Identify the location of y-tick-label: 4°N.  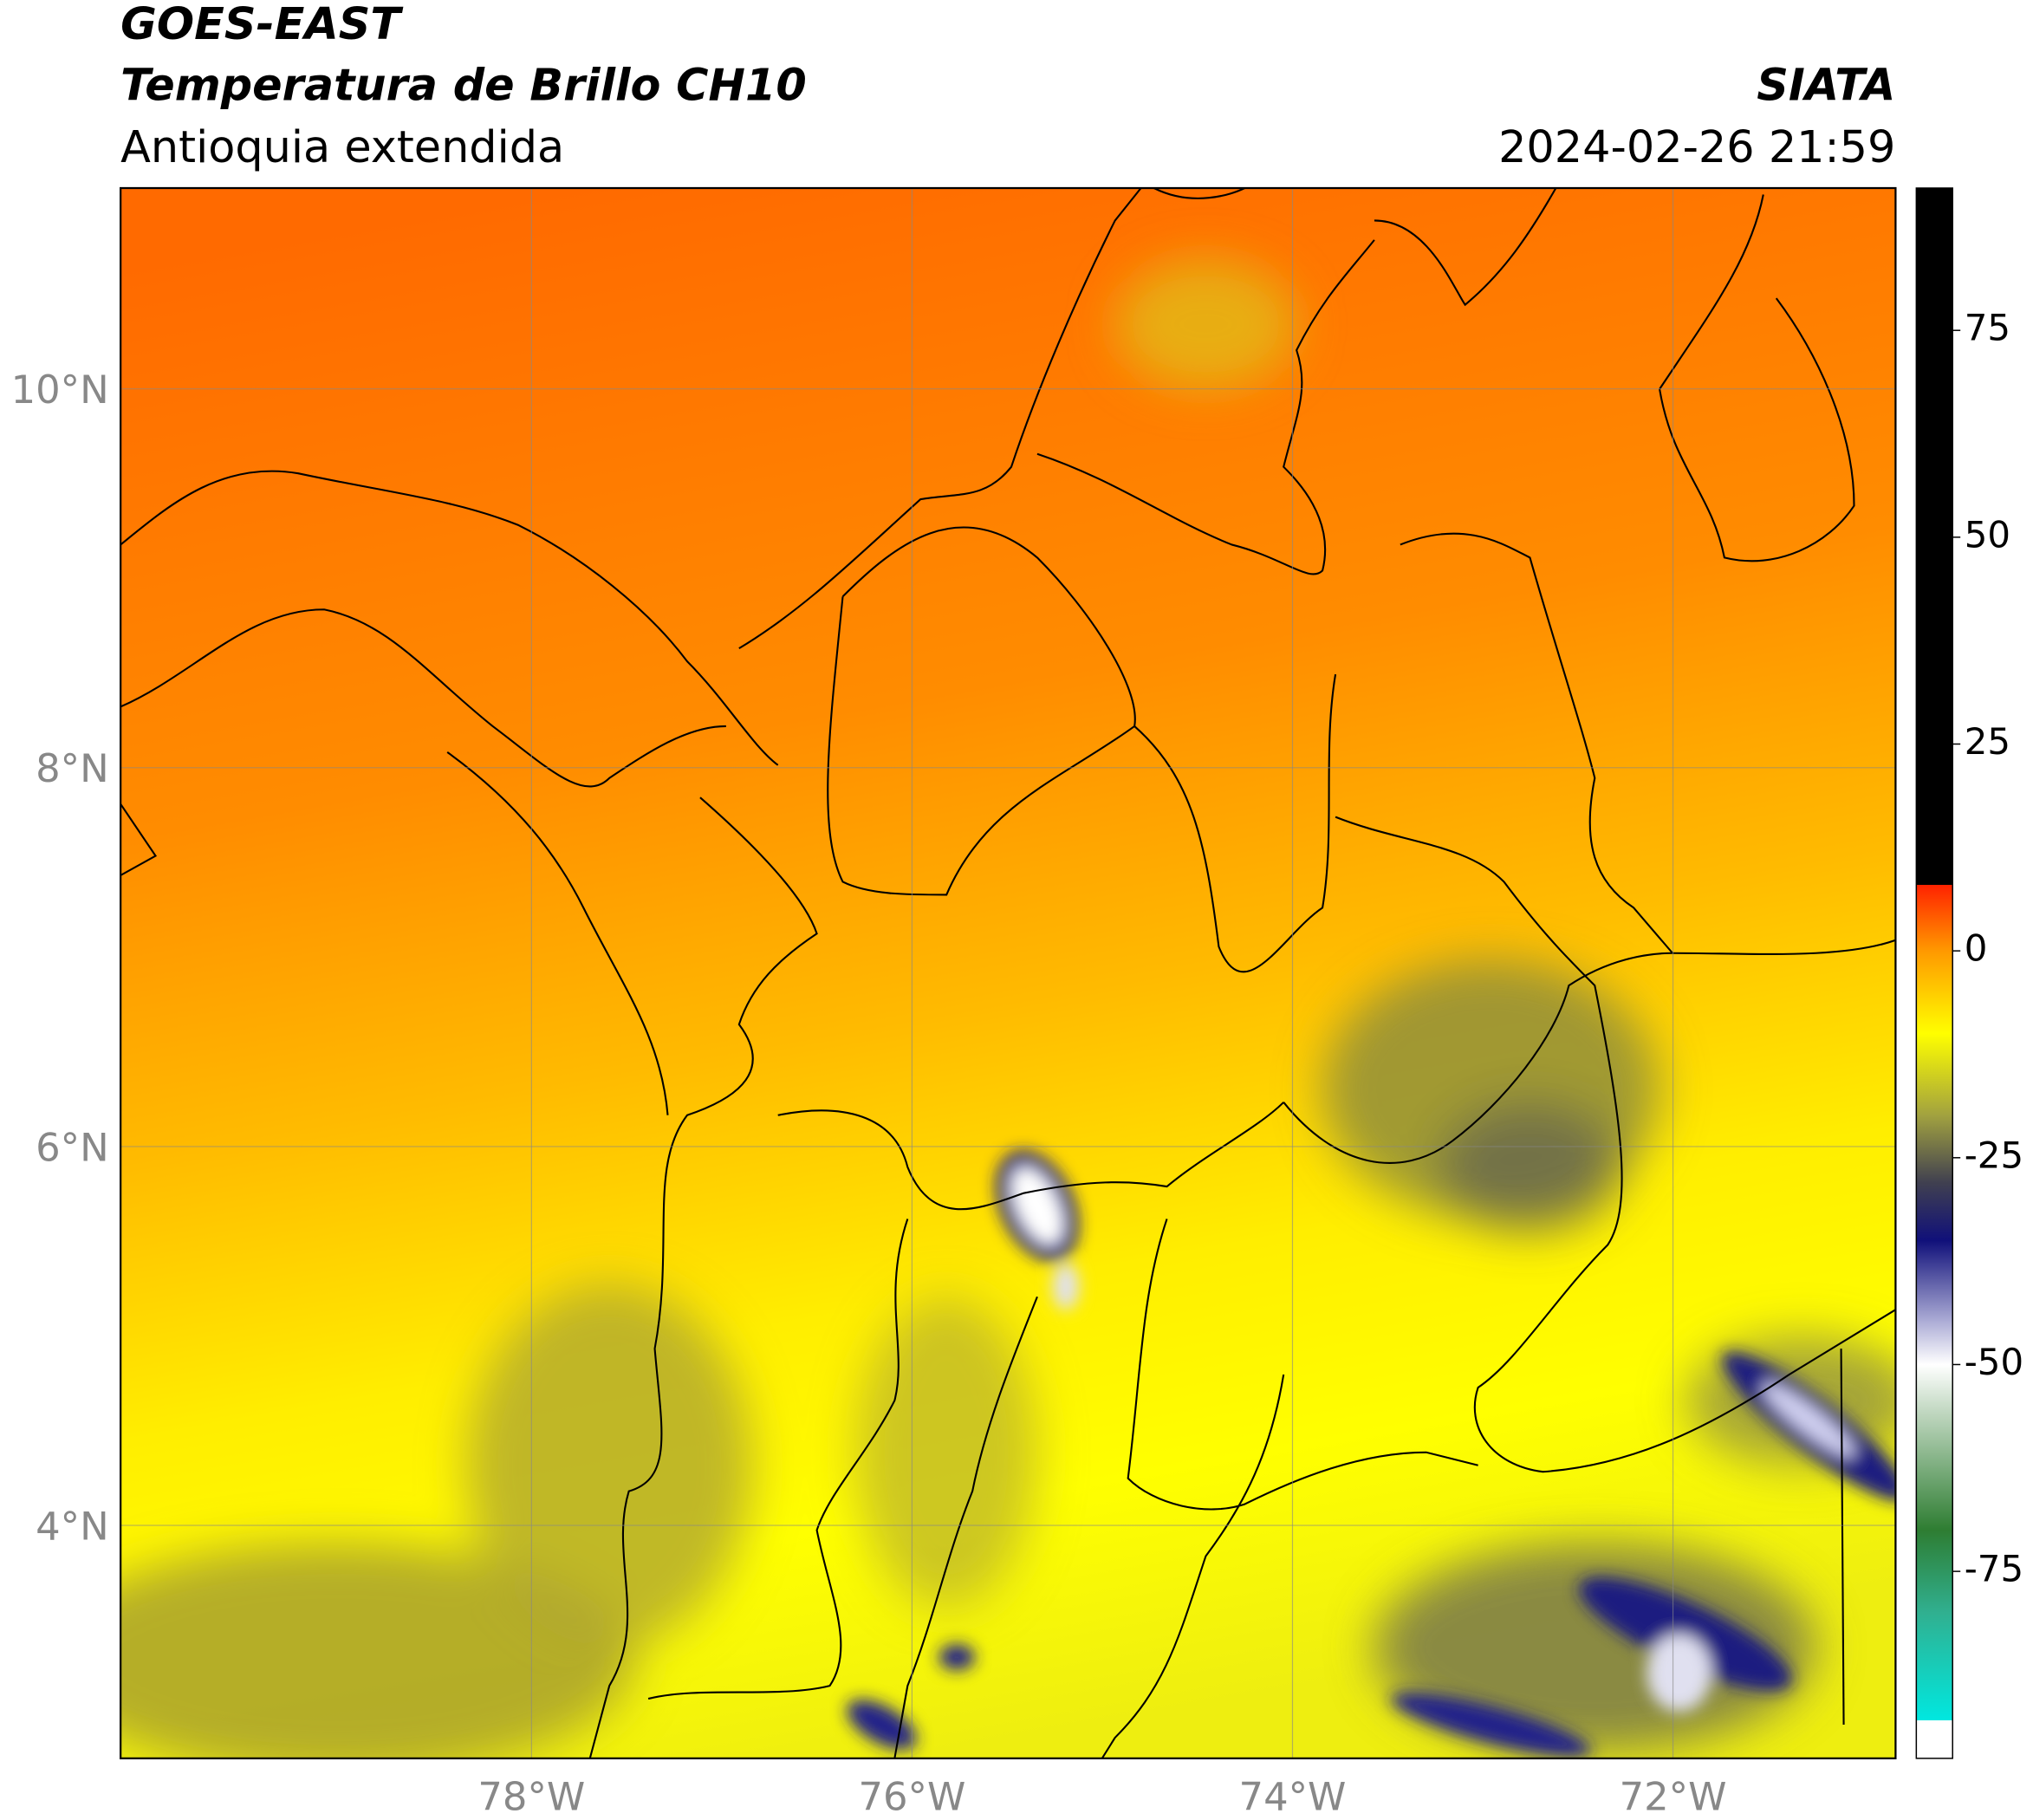
(72, 1526).